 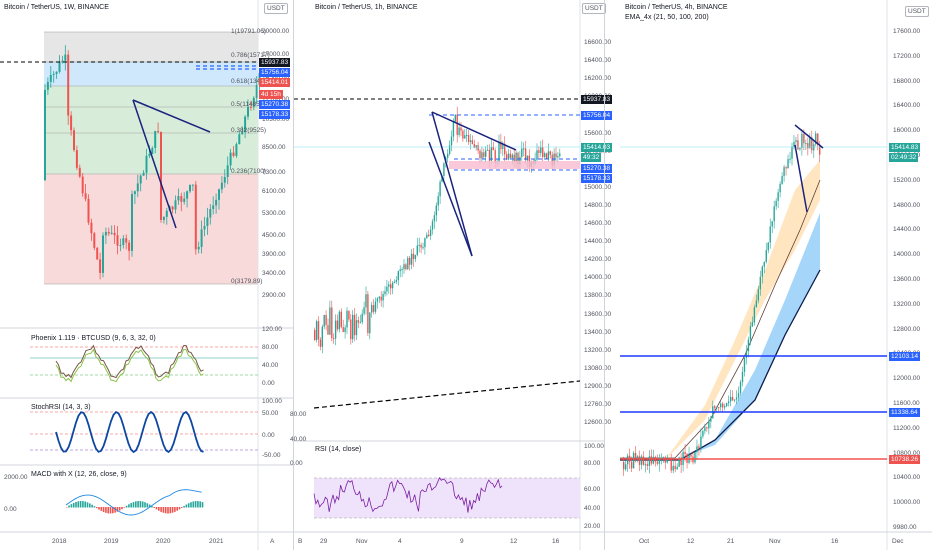 I want to click on phoenix-line, so click(x=129, y=365).